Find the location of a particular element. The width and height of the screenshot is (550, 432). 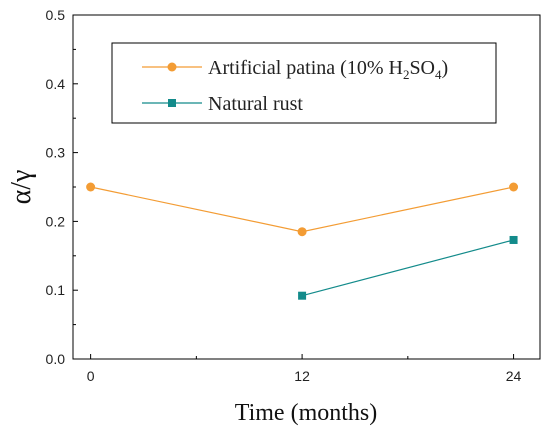

x-tick-label: 0 is located at coordinates (91, 376).